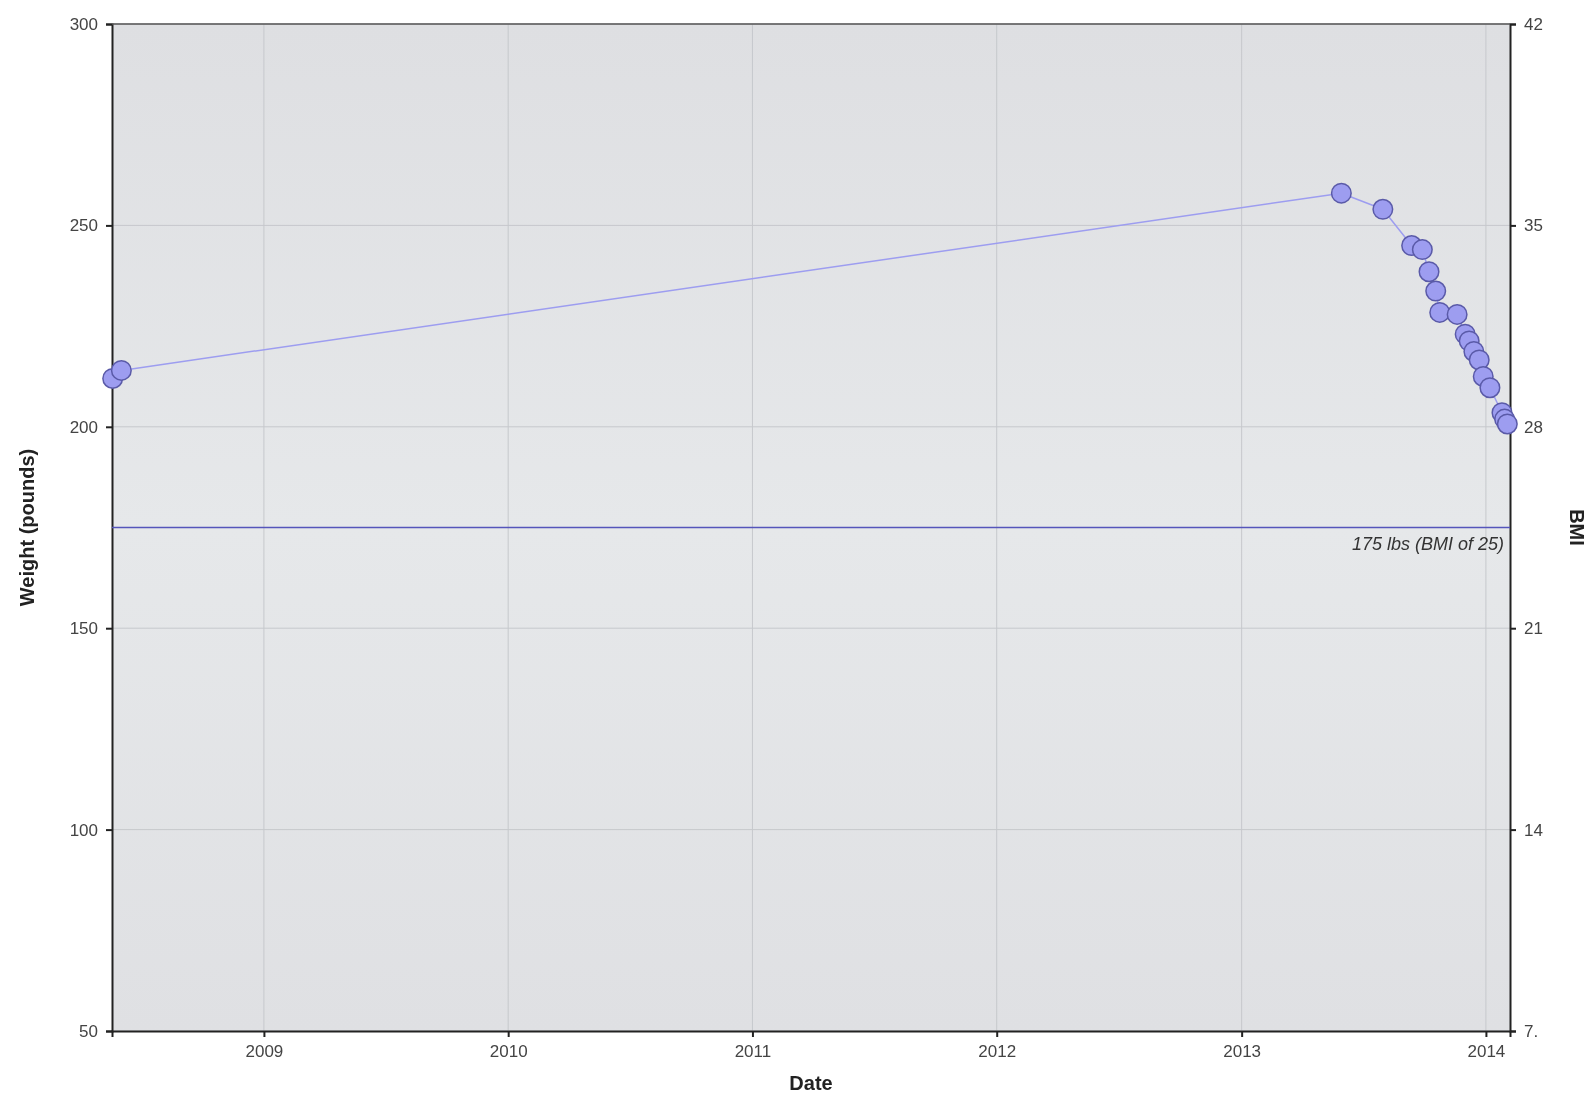  I want to click on y-tick-label: 300, so click(83, 24).